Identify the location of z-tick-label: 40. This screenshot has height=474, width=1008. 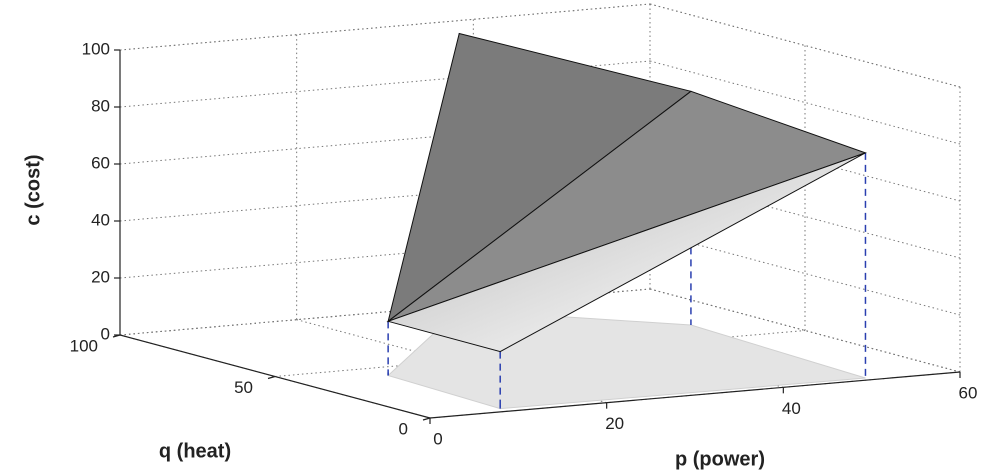
(100, 219).